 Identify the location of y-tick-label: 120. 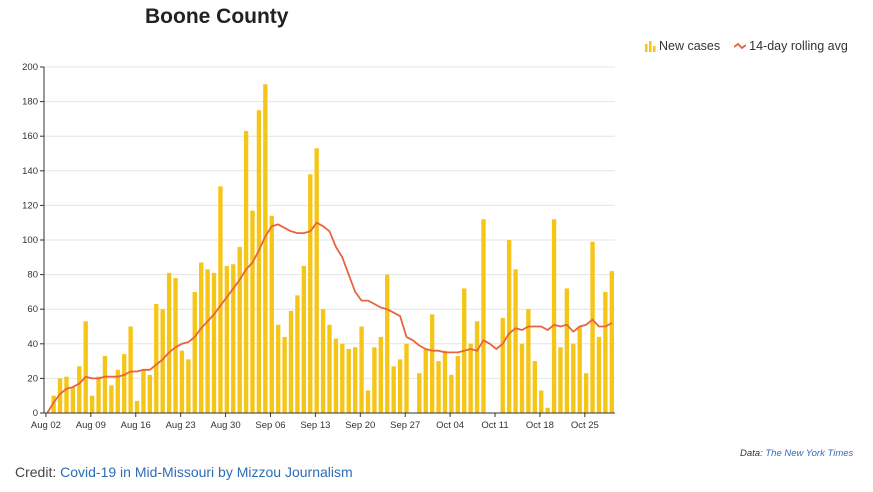
(30, 205).